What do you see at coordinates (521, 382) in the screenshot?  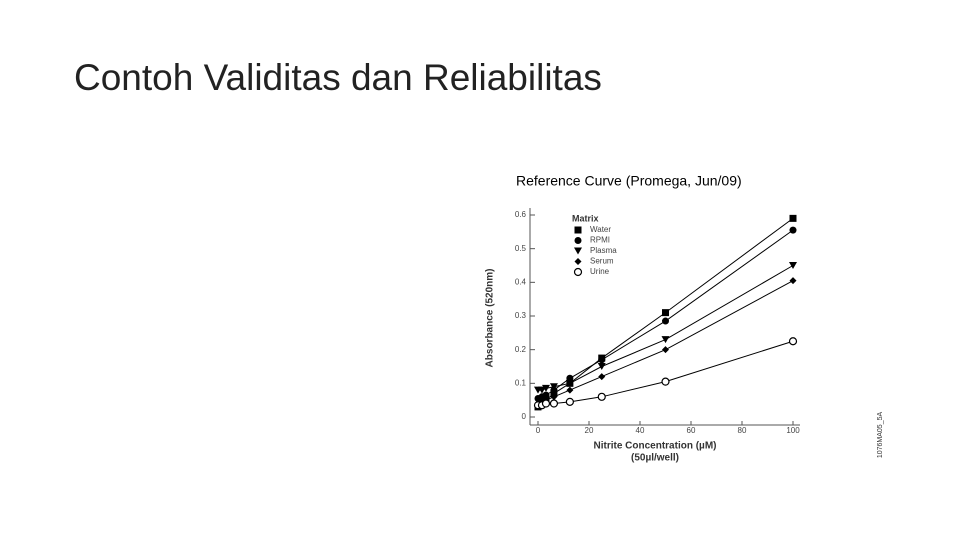 I see `y-tick-label: 0.1` at bounding box center [521, 382].